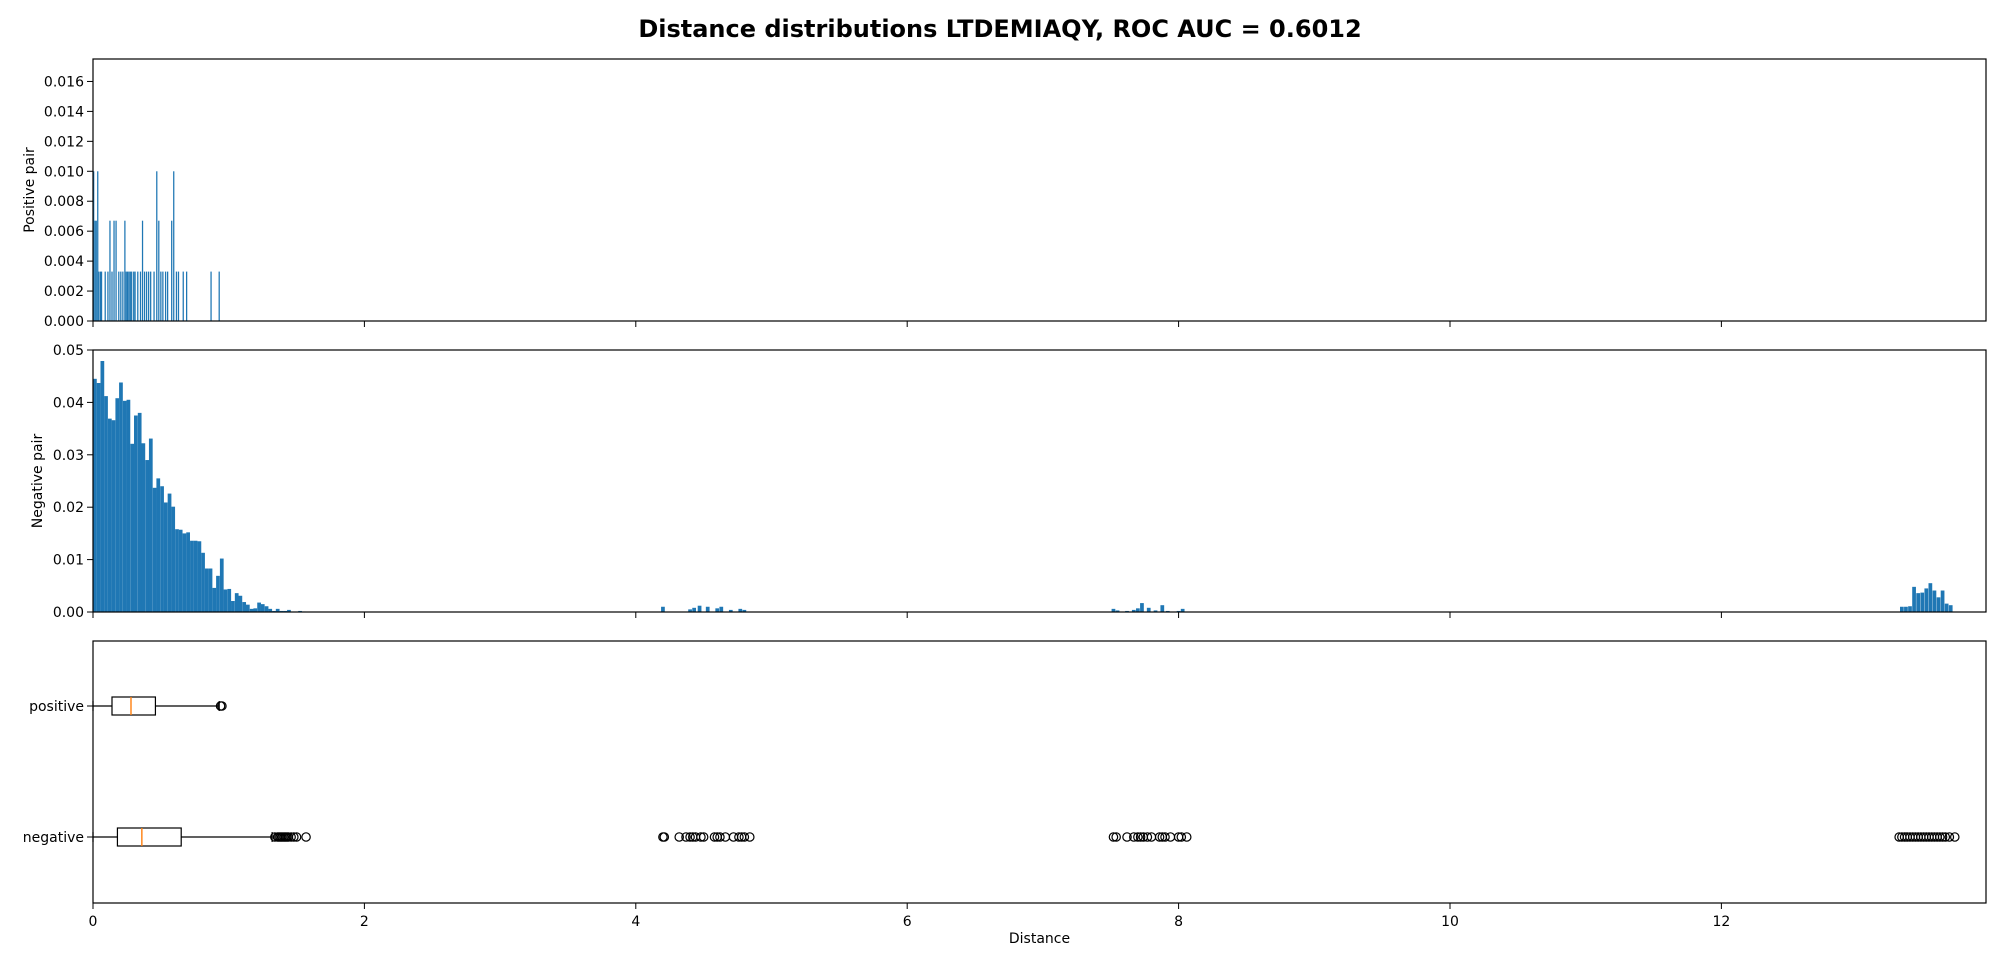  I want to click on y-tick-label: 0.00, so click(68, 613).